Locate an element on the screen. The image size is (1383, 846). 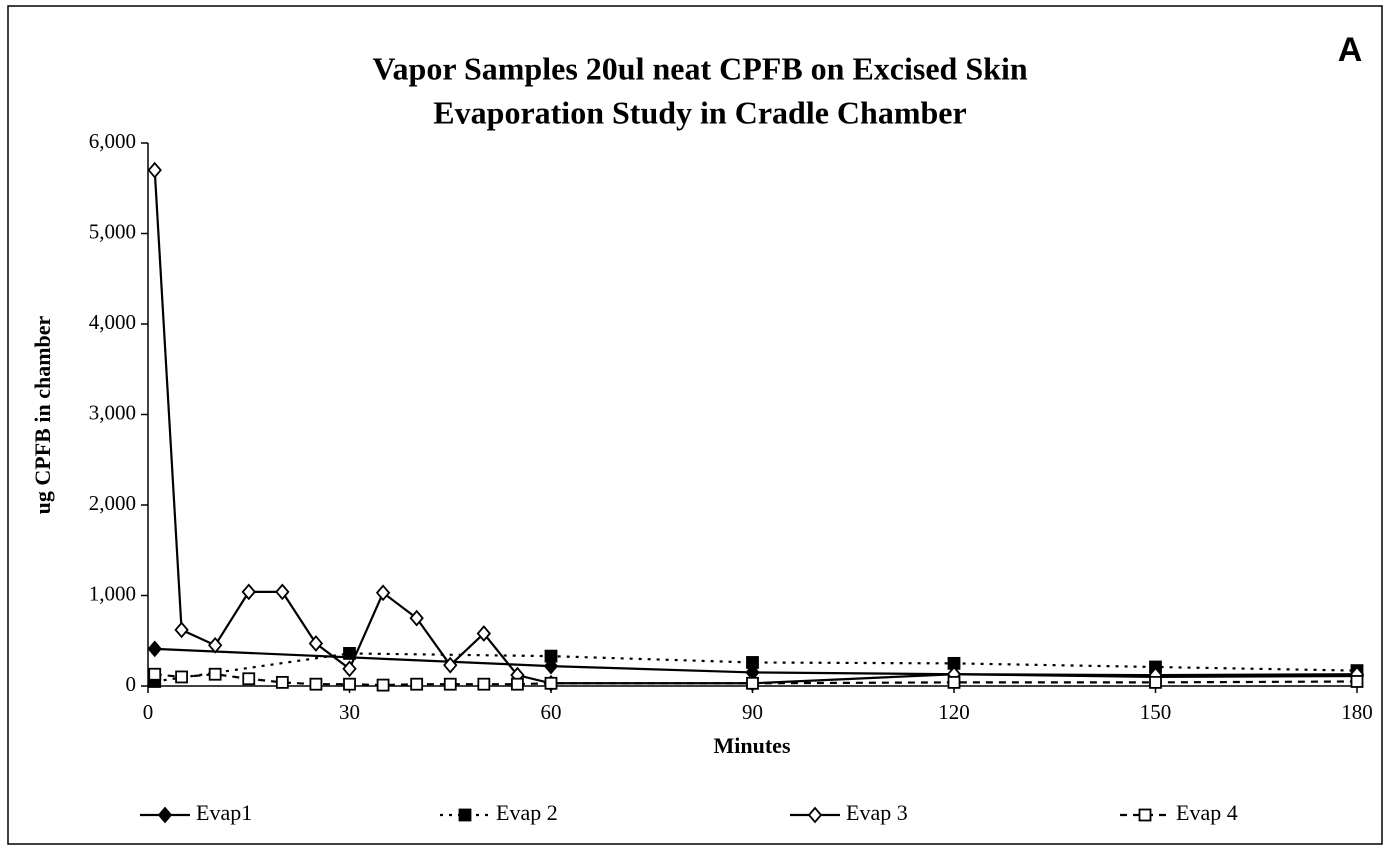
x-axis-label: Minutes is located at coordinates (752, 745).